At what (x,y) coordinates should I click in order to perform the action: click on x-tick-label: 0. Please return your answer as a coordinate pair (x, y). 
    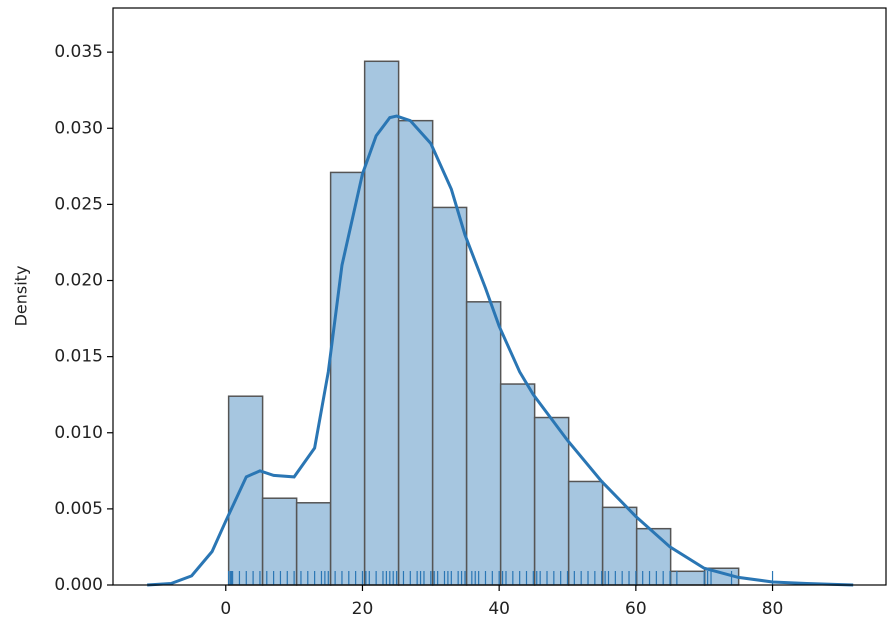
    Looking at the image, I should click on (225, 609).